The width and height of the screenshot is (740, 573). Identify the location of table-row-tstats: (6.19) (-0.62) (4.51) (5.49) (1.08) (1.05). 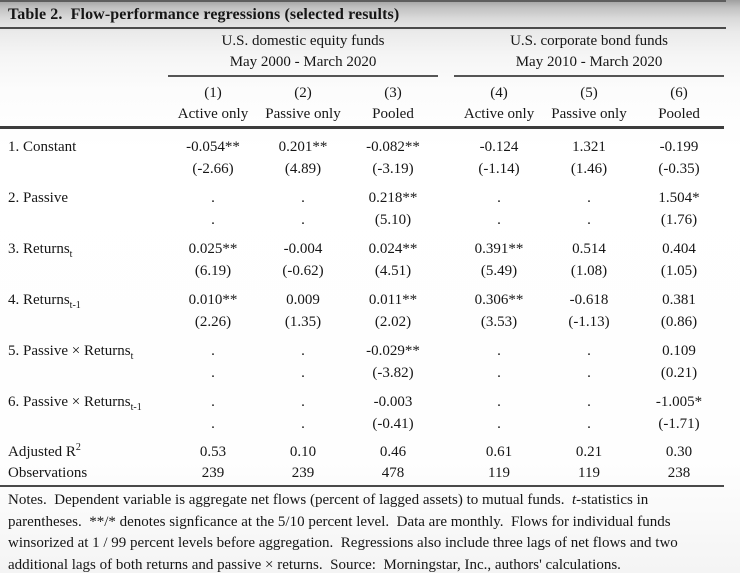
(362, 271).